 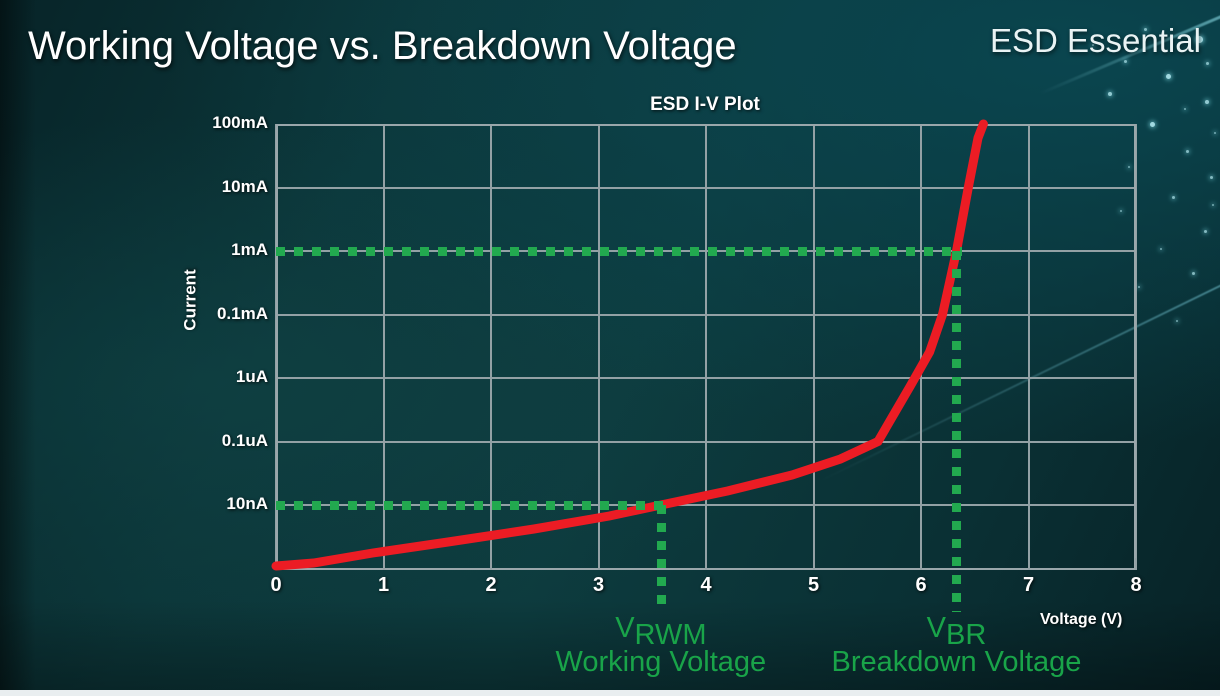 What do you see at coordinates (706, 585) in the screenshot?
I see `x-tick-label: 4` at bounding box center [706, 585].